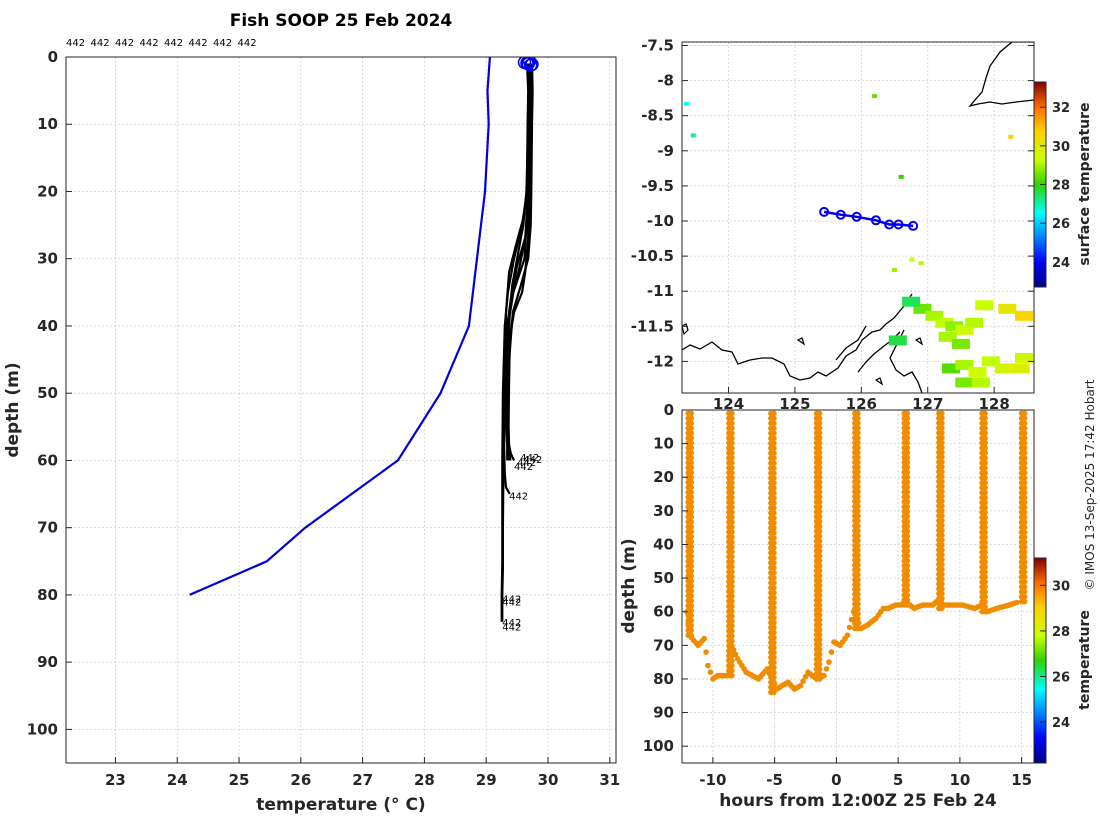  Describe the element at coordinates (875, 220) in the screenshot. I see `ship-track-station` at that location.